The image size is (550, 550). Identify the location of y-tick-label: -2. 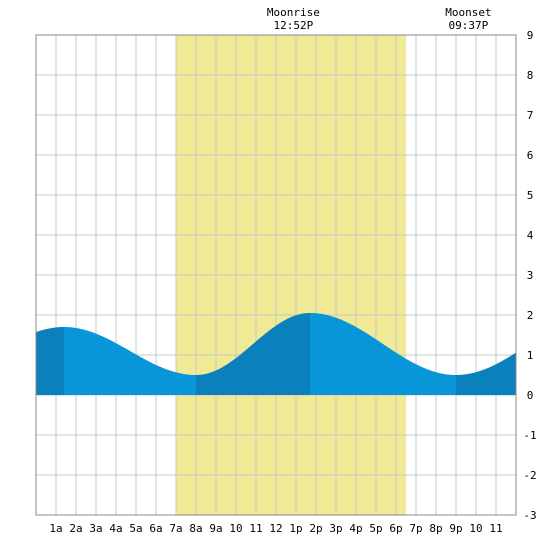
(529, 475).